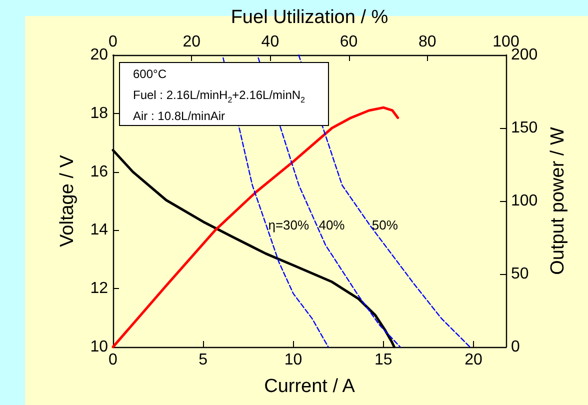 This screenshot has width=588, height=405. I want to click on y2-axis-title: Output power / W, so click(558, 201).